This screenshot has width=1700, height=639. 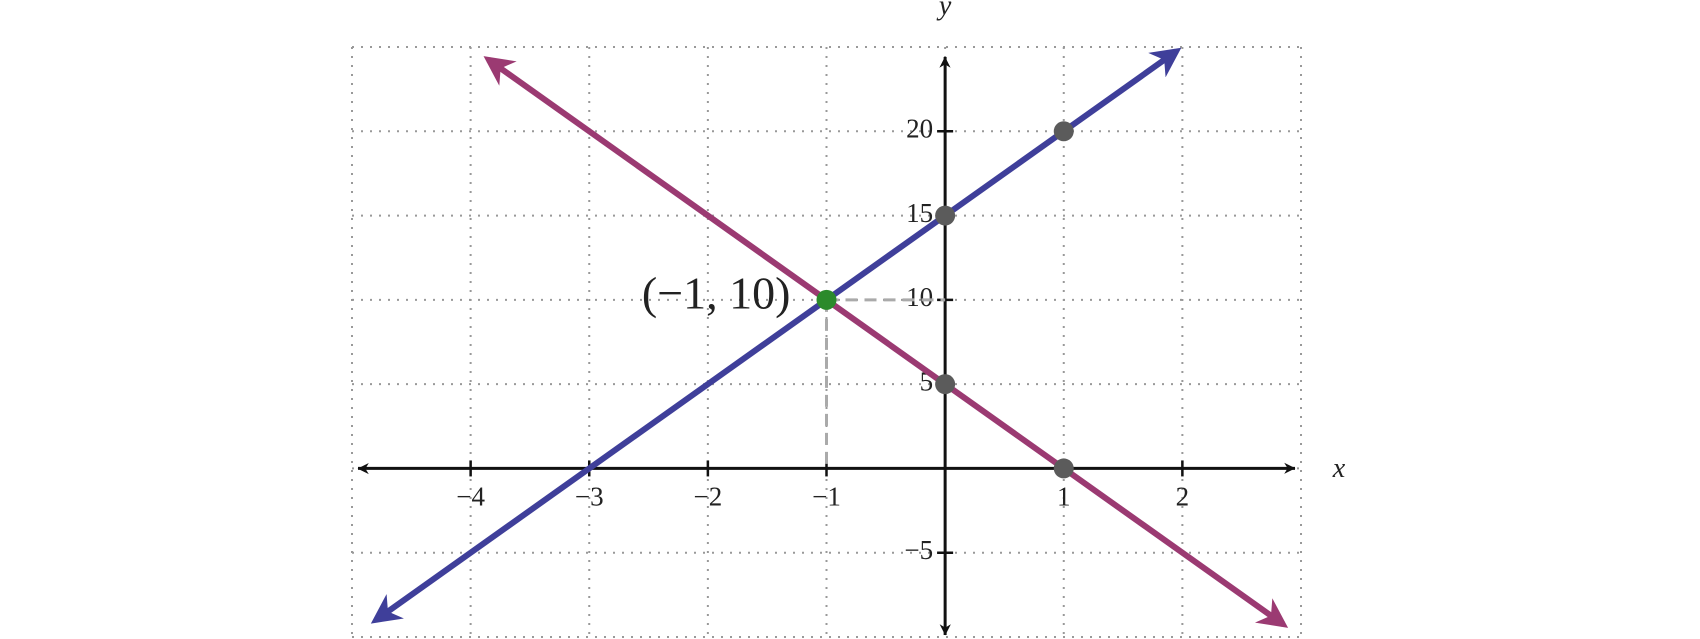 What do you see at coordinates (826, 497) in the screenshot?
I see `x-tick-label: −1` at bounding box center [826, 497].